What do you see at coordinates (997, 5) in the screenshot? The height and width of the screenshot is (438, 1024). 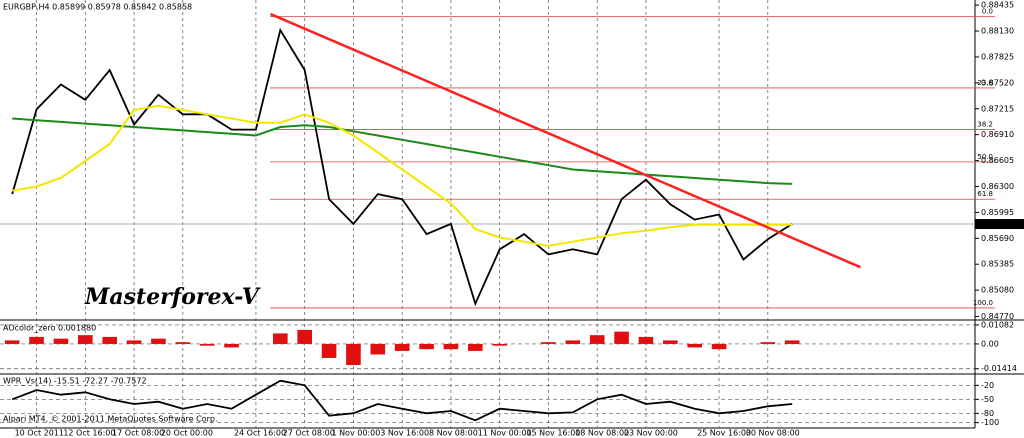 I see `y-tick-label: 0.88435` at bounding box center [997, 5].